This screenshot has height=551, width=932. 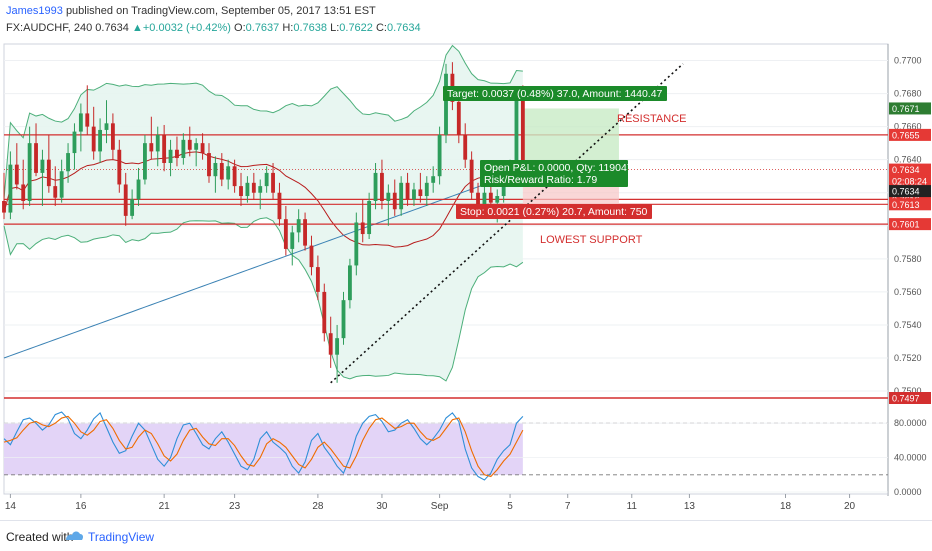 I want to click on time-tick-label: 5, so click(x=510, y=506).